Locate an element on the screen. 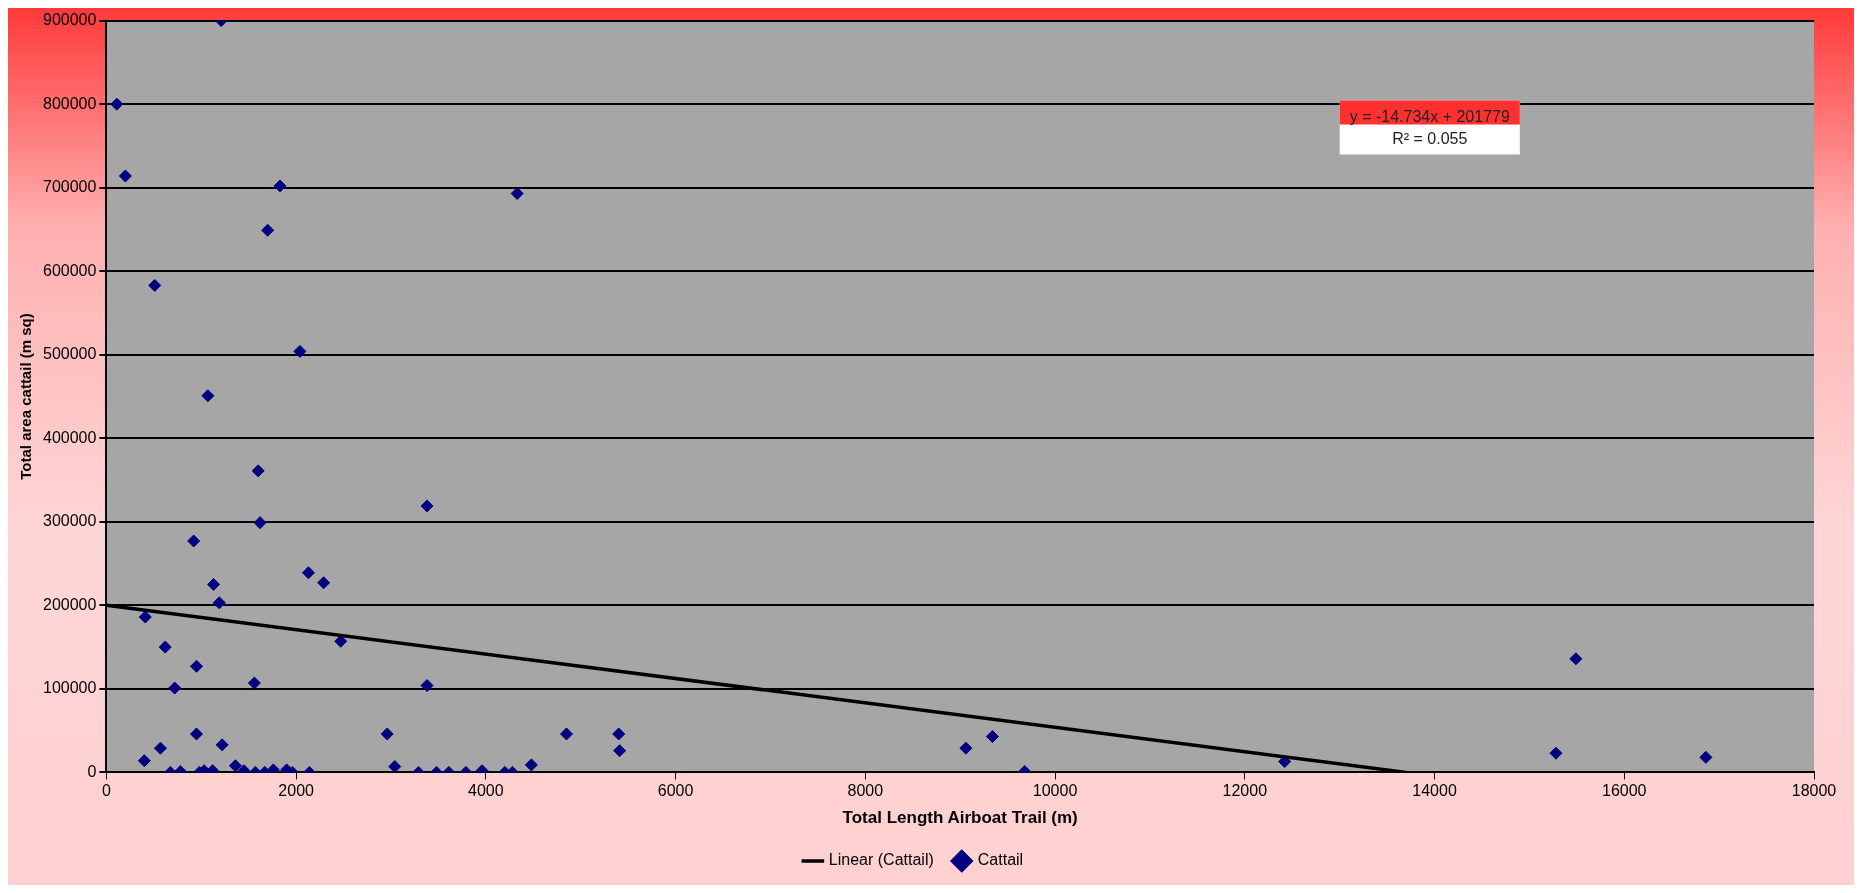 The width and height of the screenshot is (1862, 893). x-tick-label: 4000 is located at coordinates (486, 791).